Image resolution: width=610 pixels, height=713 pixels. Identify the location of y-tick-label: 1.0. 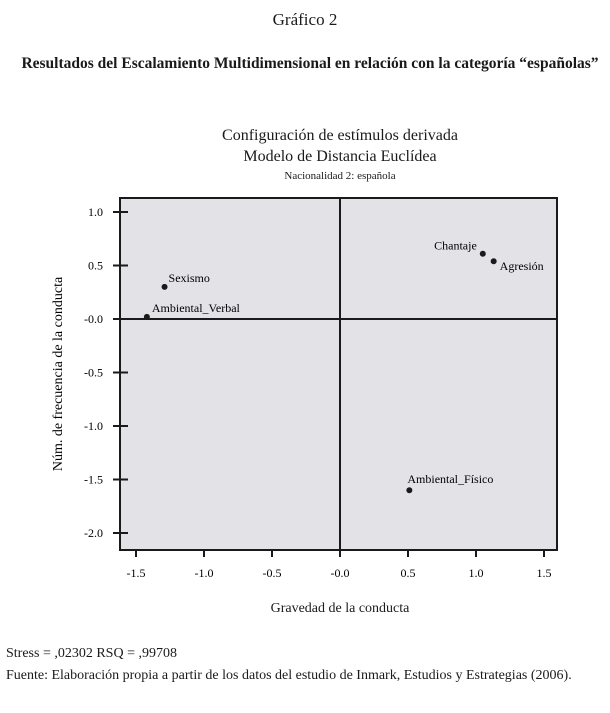
(95, 212).